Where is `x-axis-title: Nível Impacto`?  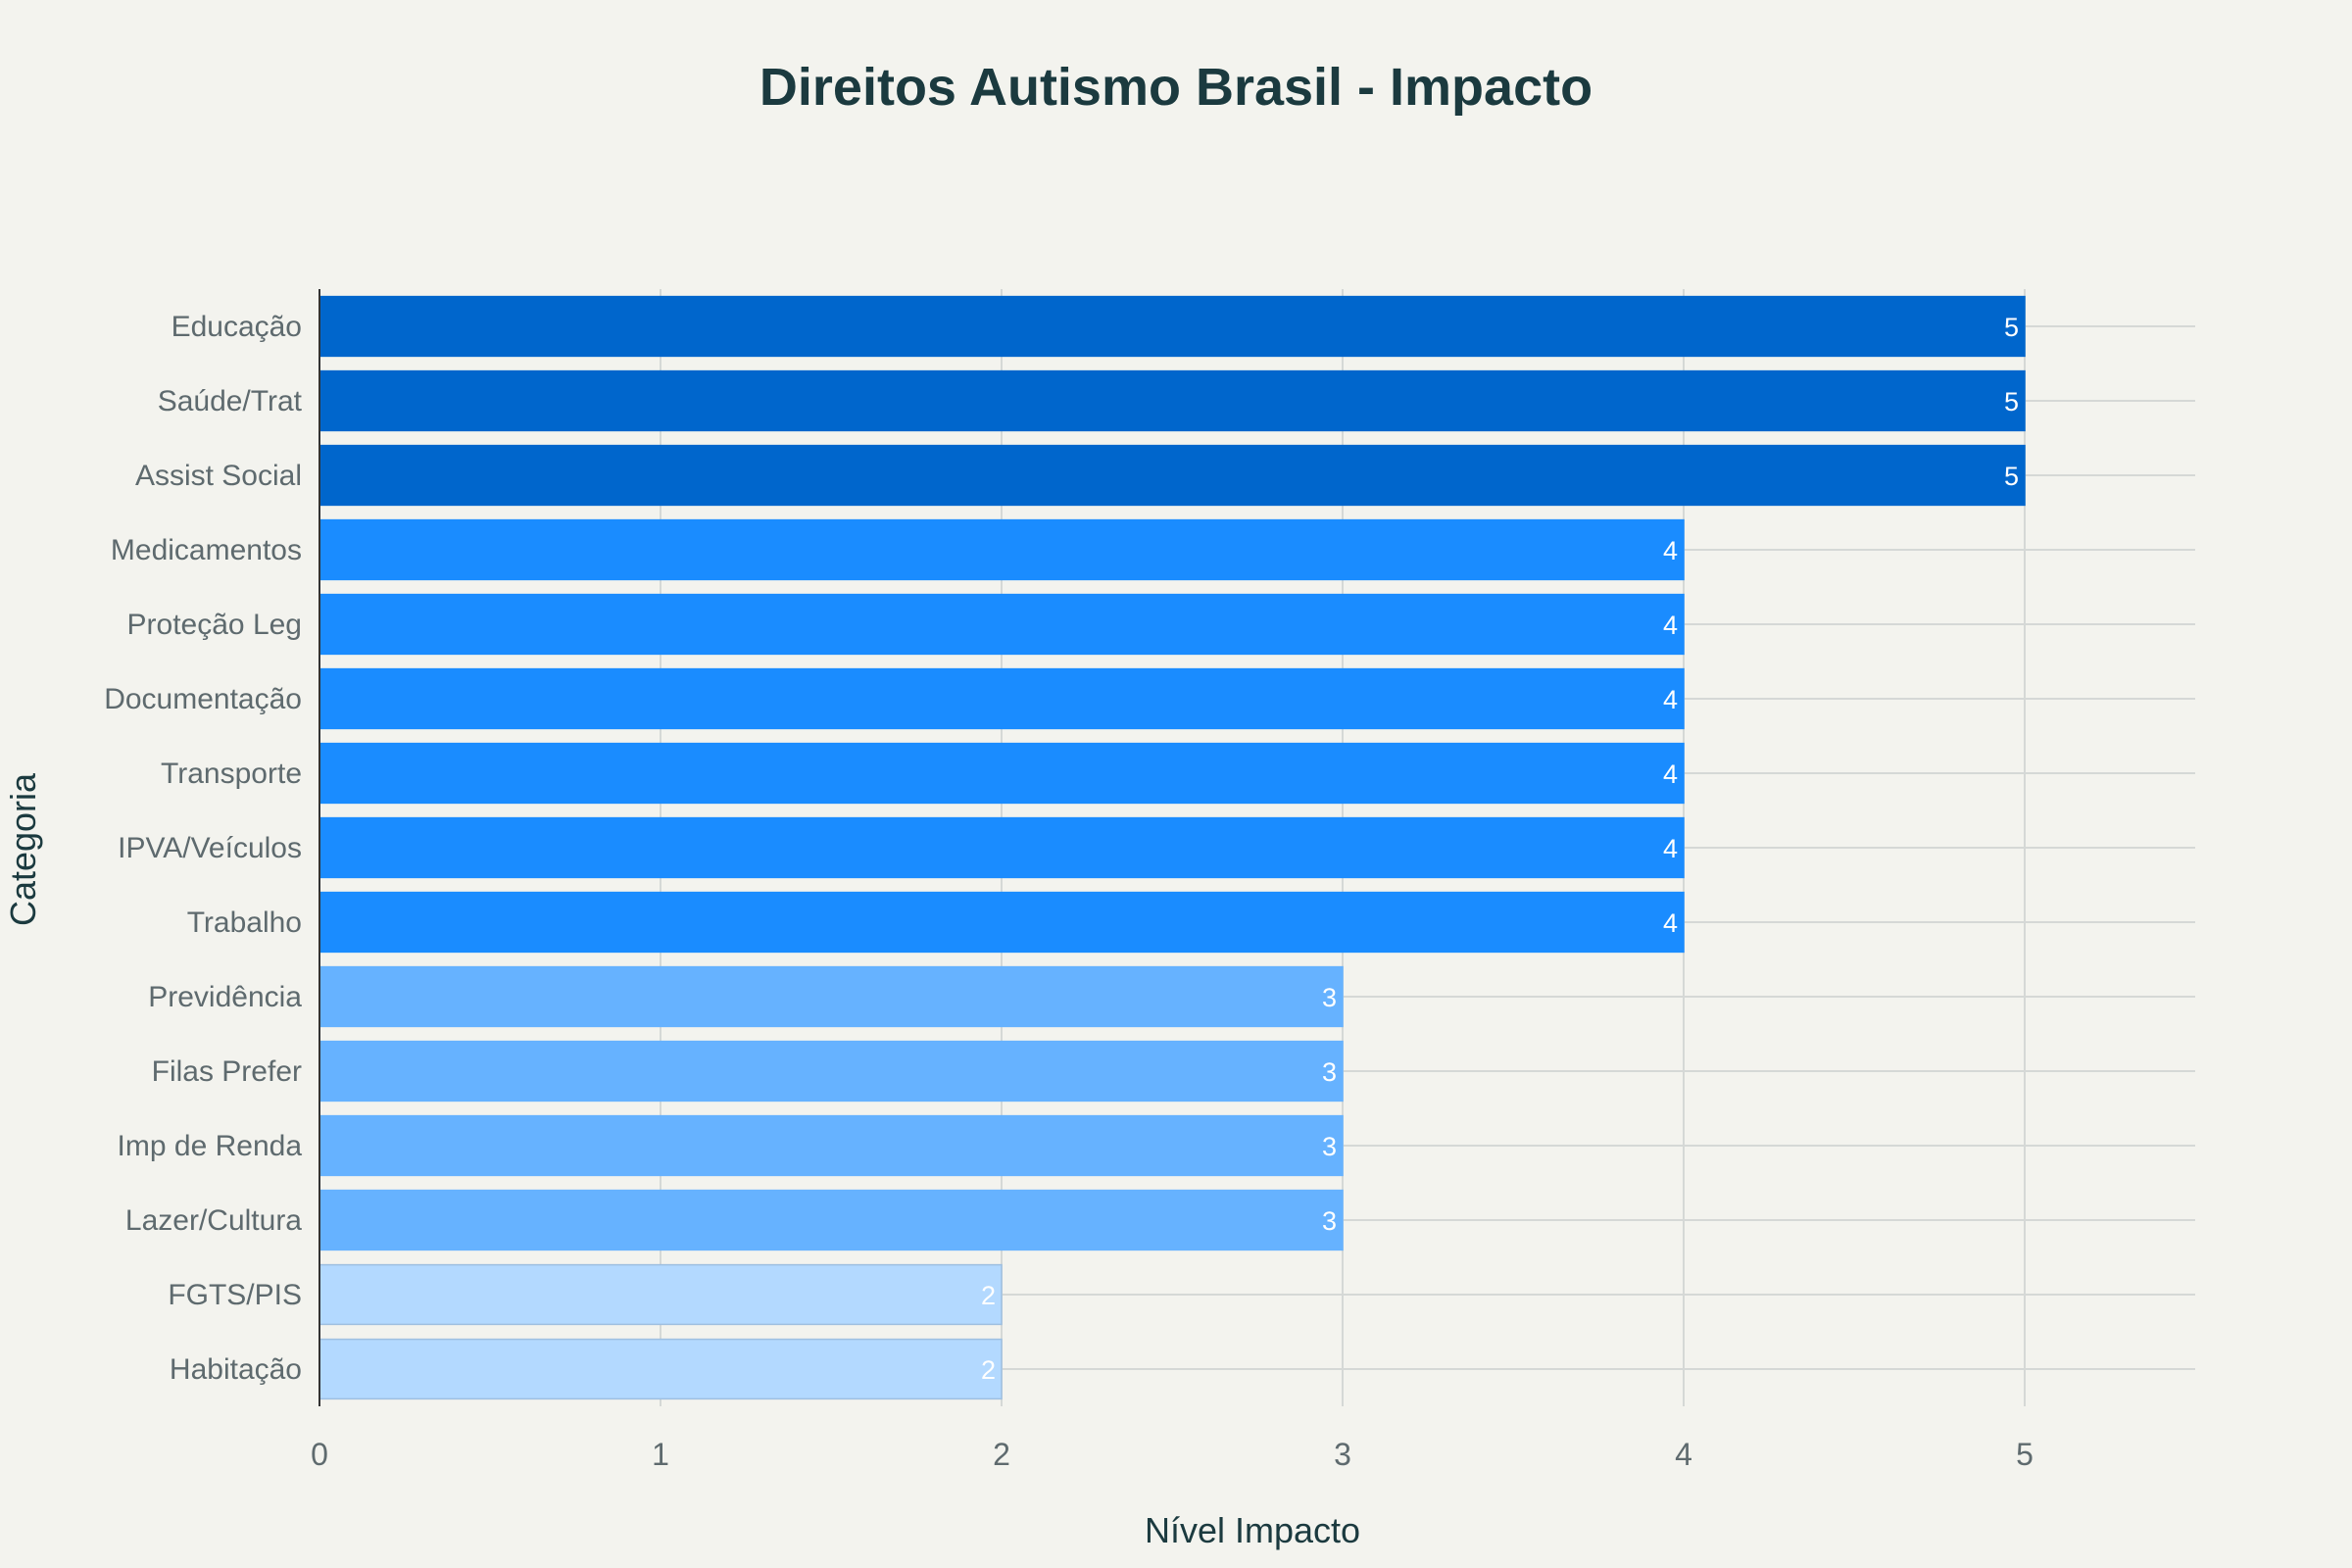
x-axis-title: Nível Impacto is located at coordinates (1252, 1530).